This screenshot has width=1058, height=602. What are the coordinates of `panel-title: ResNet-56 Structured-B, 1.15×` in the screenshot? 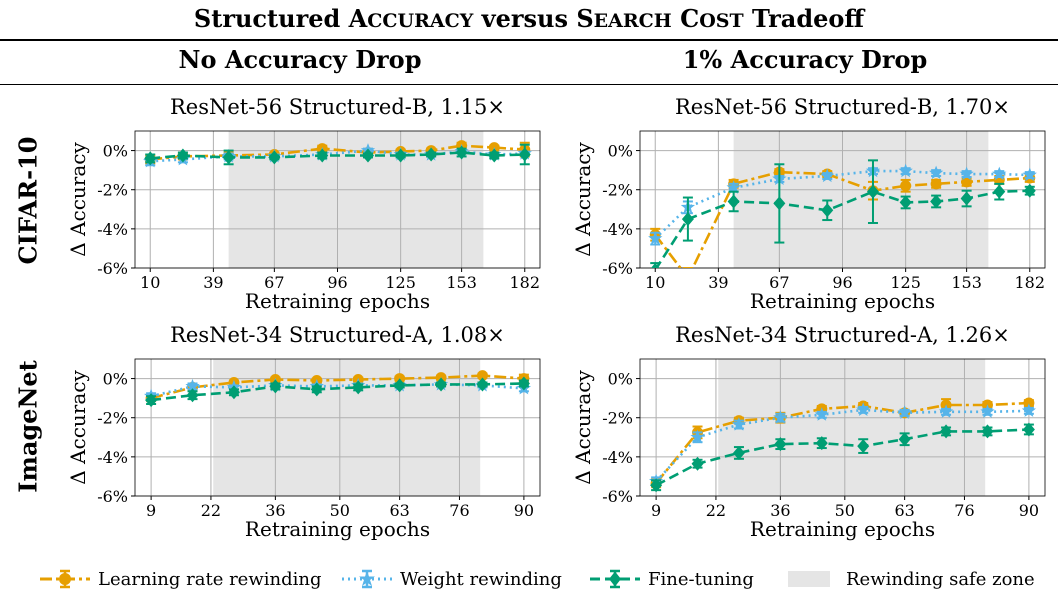 It's located at (337, 107).